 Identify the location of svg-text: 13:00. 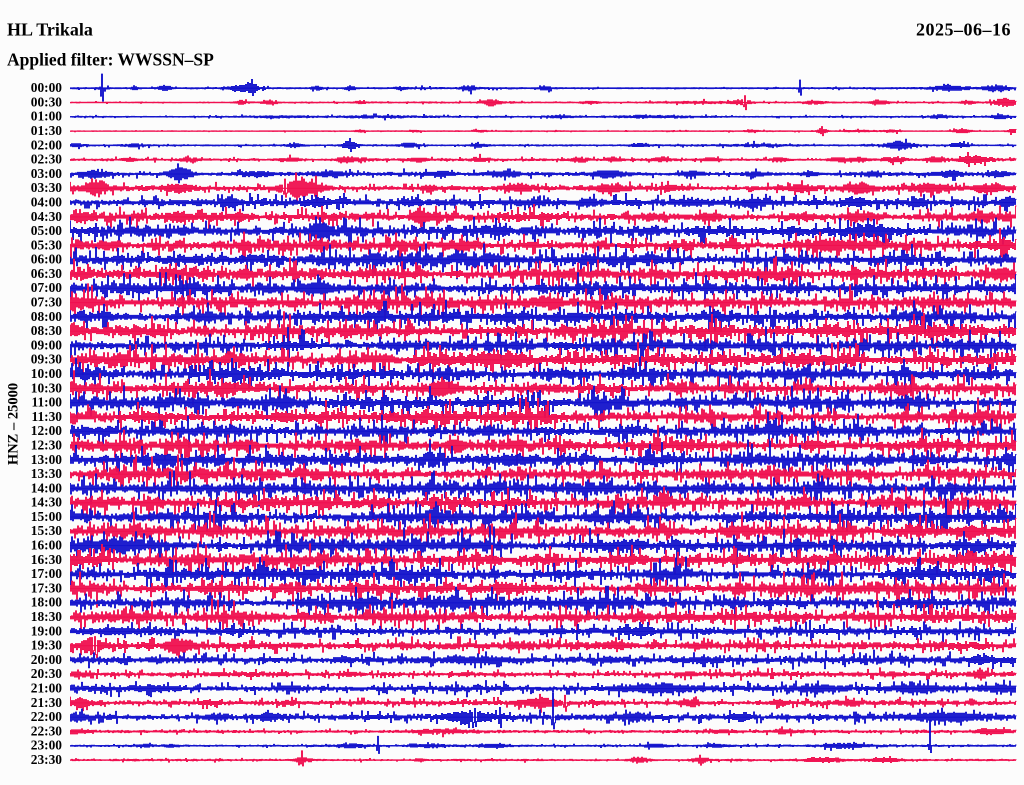
(47, 459).